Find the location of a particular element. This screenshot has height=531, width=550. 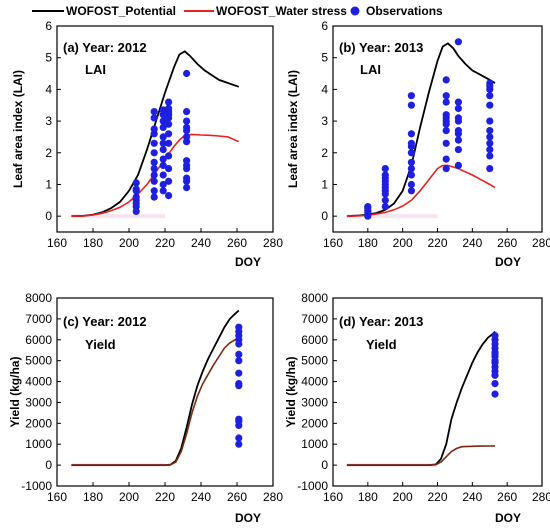

y-tick-label: 4 is located at coordinates (48, 89).